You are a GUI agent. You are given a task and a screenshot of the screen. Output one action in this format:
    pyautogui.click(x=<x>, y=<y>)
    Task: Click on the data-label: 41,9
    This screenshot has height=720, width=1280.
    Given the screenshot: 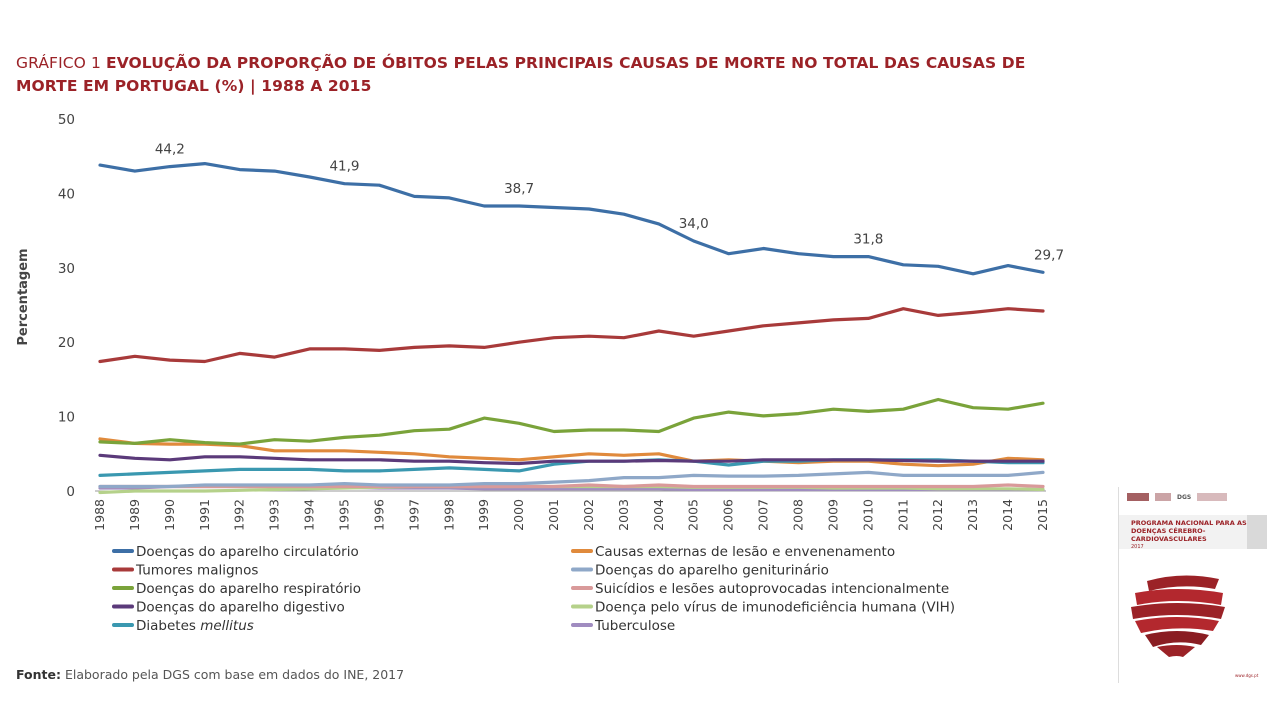 What is the action you would take?
    pyautogui.click(x=344, y=167)
    